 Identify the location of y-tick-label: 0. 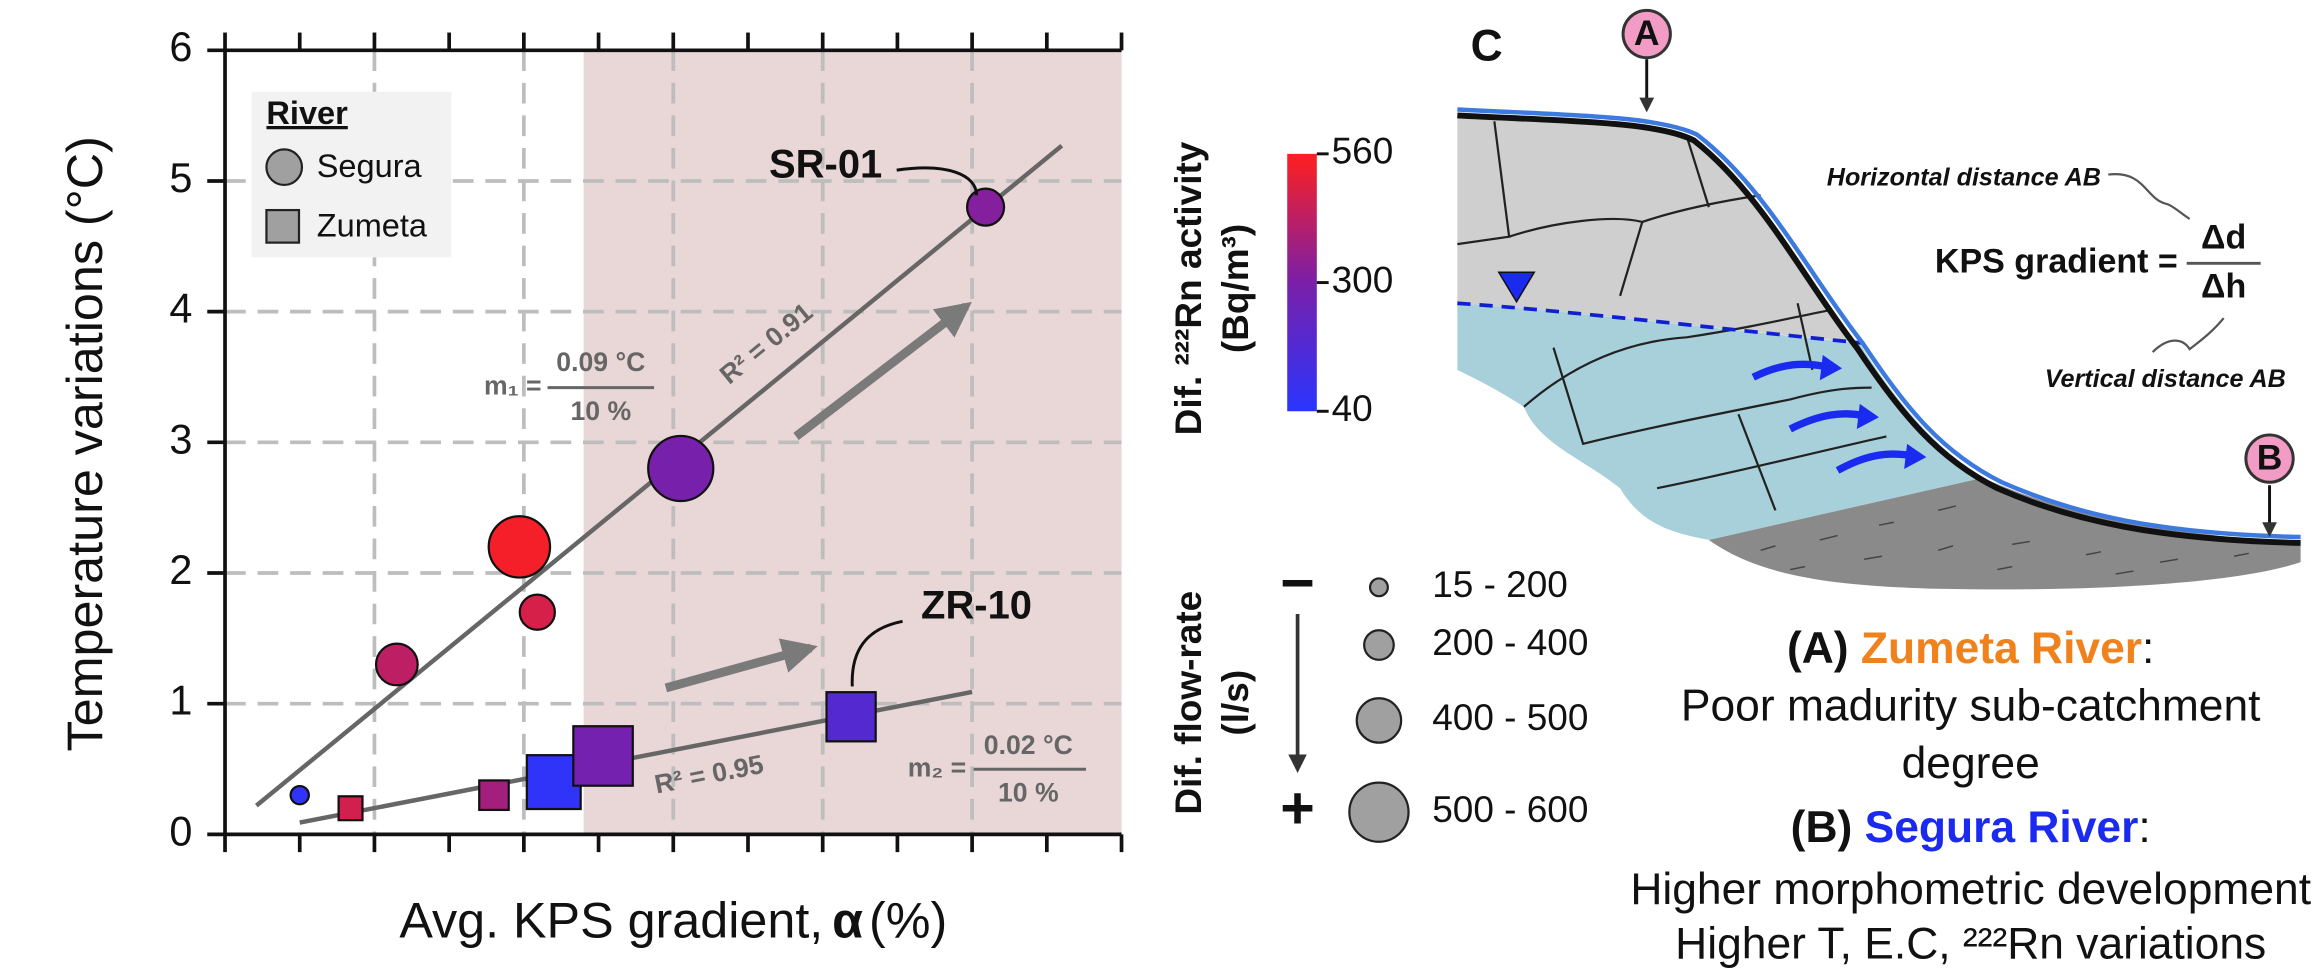
(180, 831).